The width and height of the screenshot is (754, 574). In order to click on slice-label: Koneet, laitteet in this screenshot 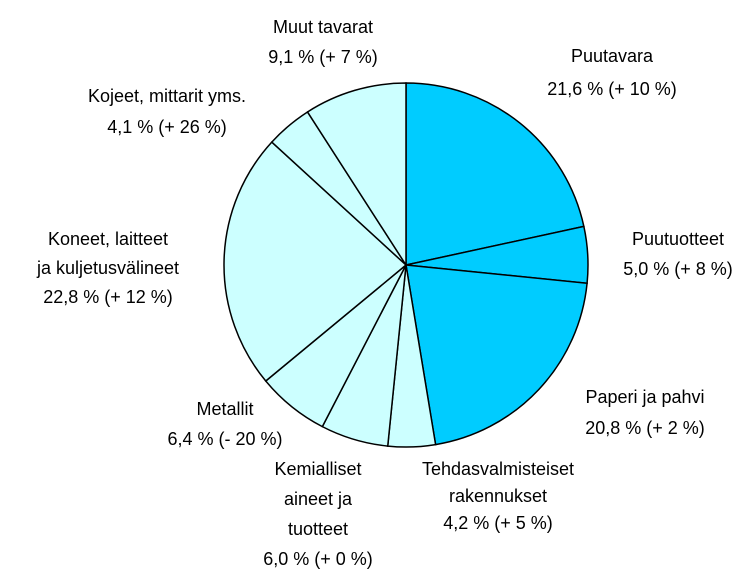, I will do `click(108, 239)`.